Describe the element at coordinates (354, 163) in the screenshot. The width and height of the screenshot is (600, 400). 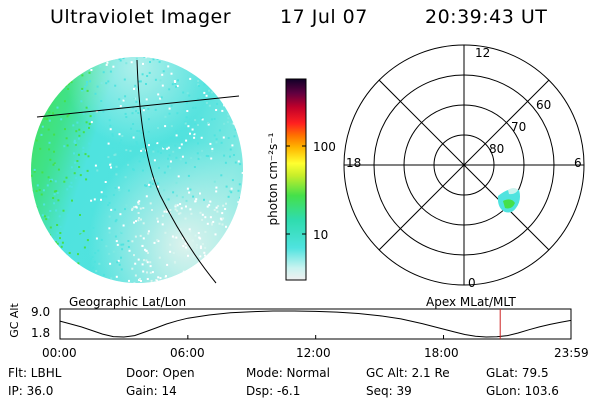
I see `mlt-label-18: 18` at that location.